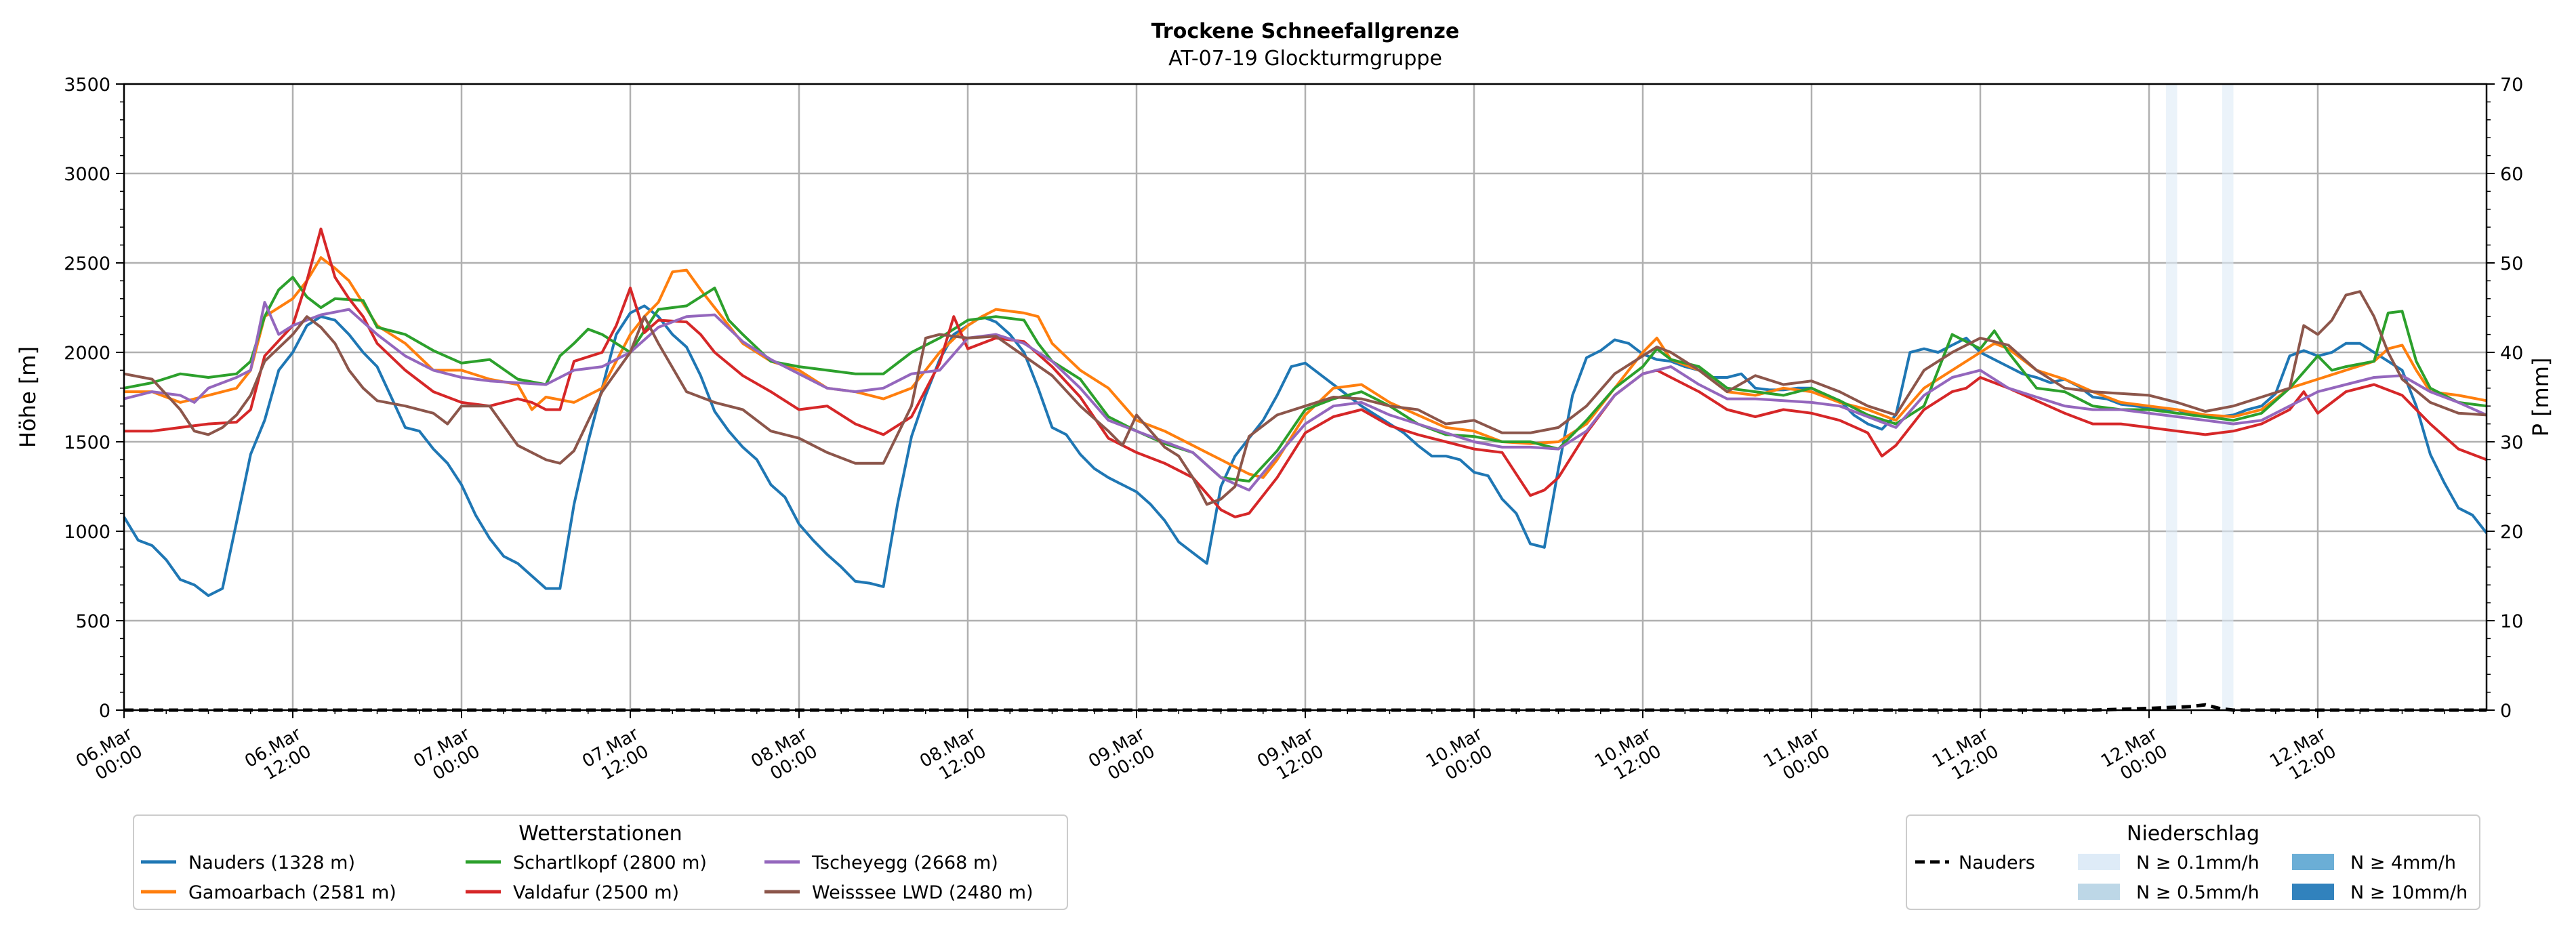 Image resolution: width=2576 pixels, height=929 pixels. What do you see at coordinates (610, 862) in the screenshot?
I see `legend-label: Schartlkopf (2800 m)` at bounding box center [610, 862].